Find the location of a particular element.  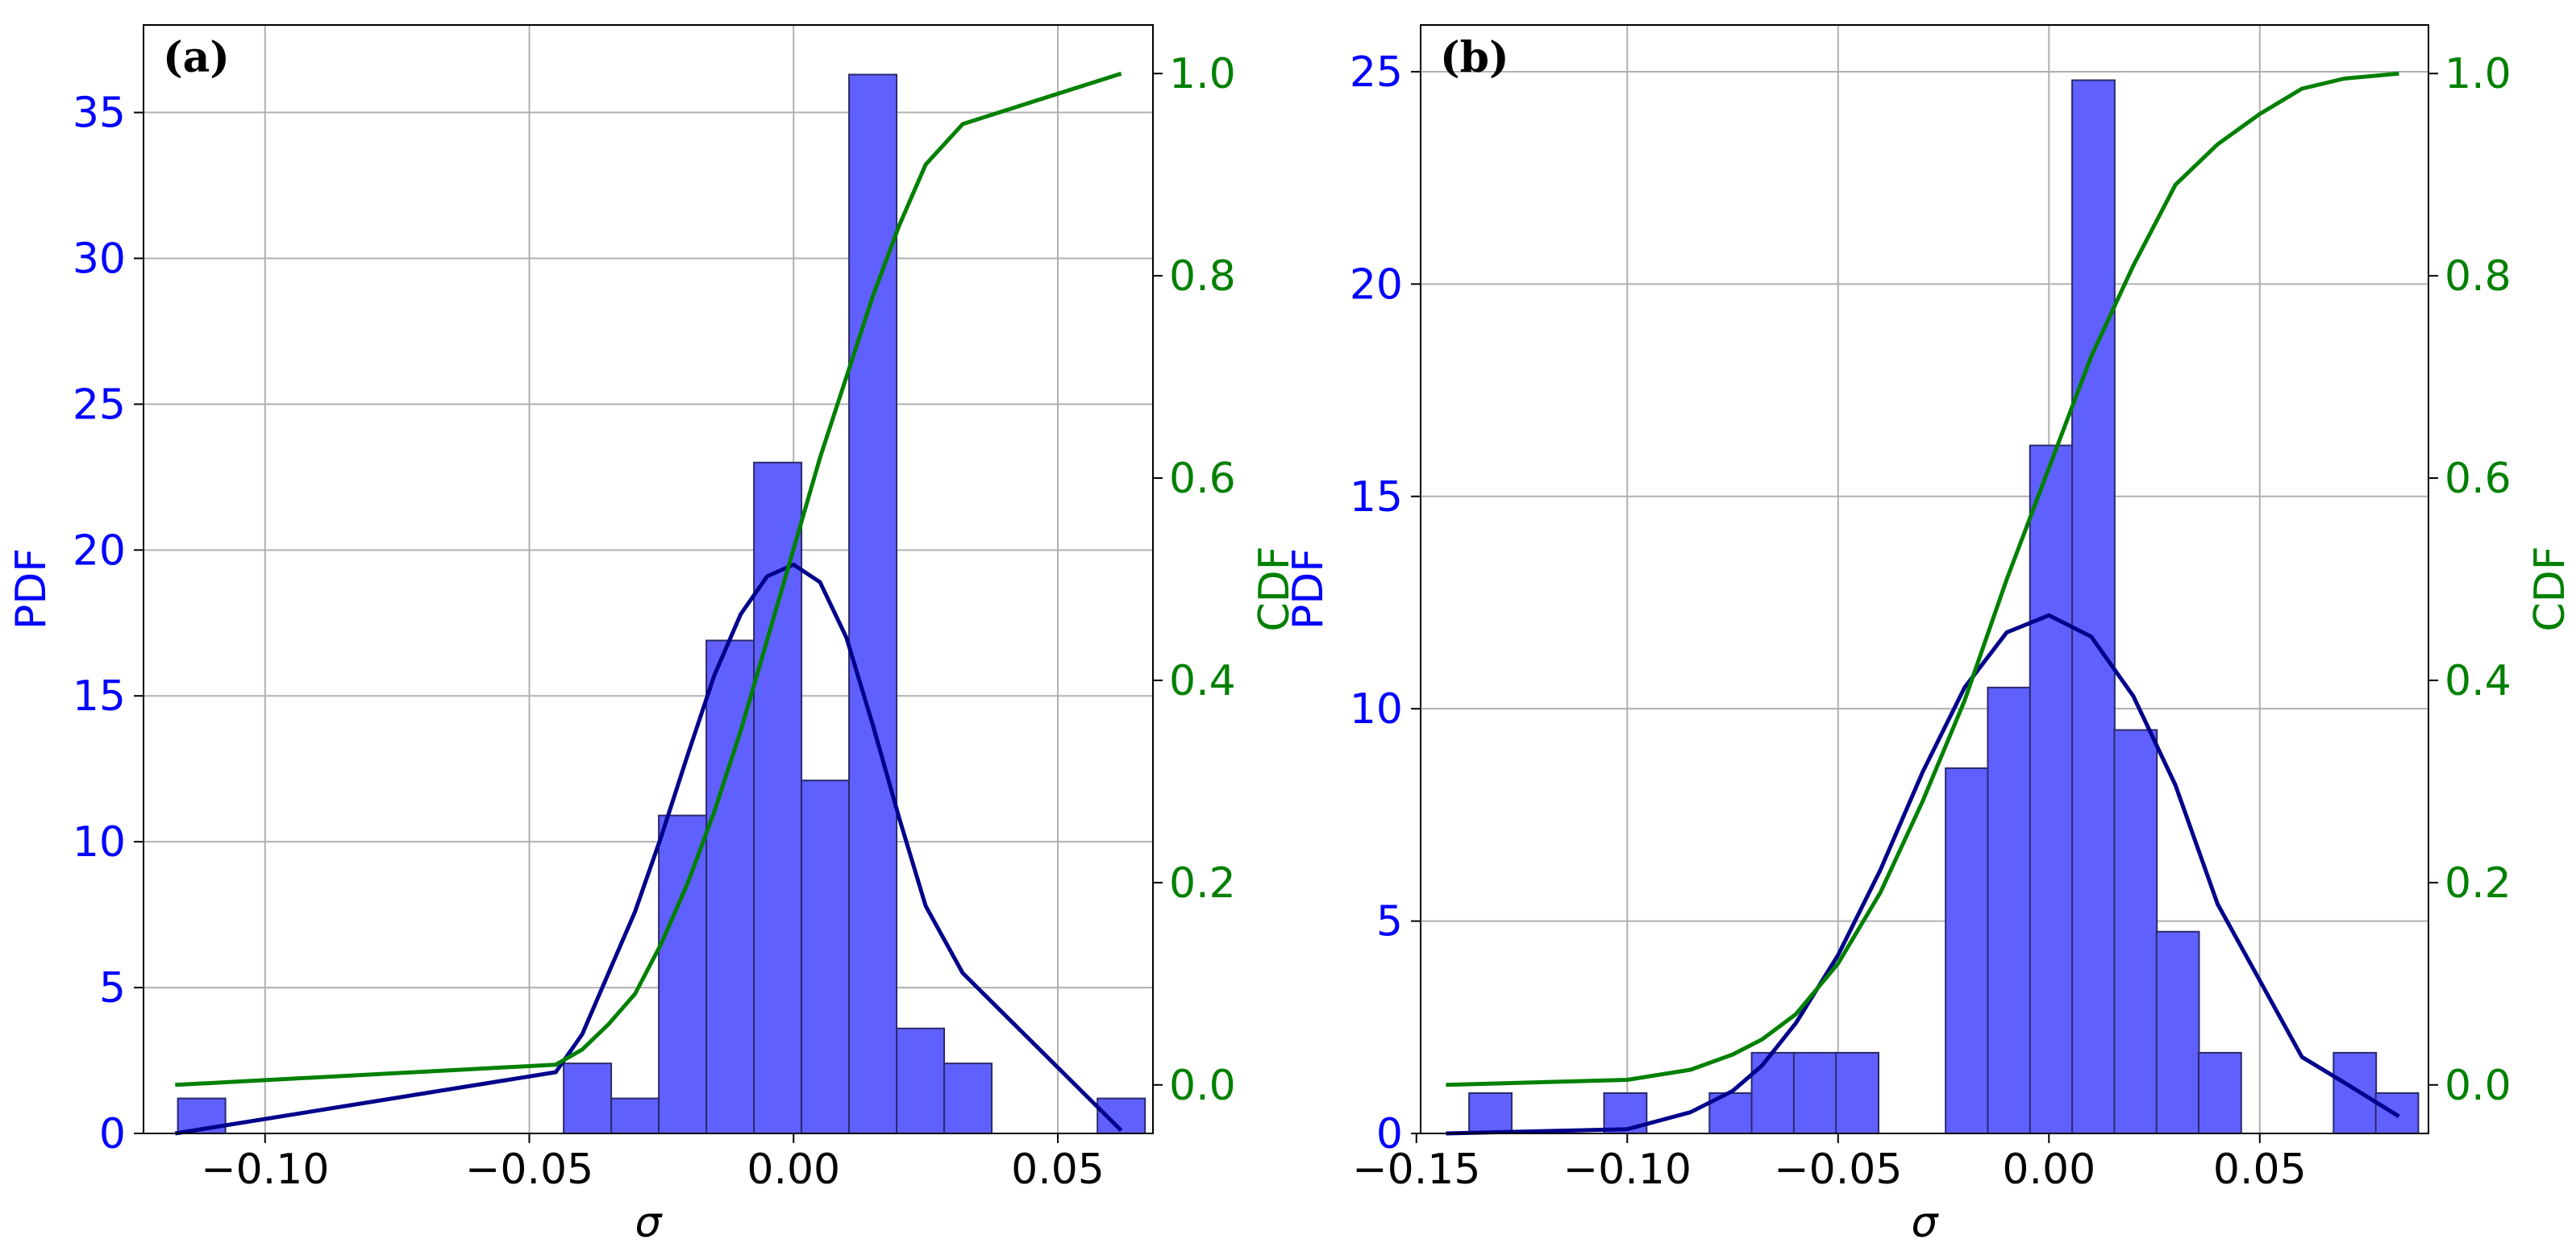

x-axis-ticks: −0.10 −0.05 0.00 0.05 is located at coordinates (653, 1163).